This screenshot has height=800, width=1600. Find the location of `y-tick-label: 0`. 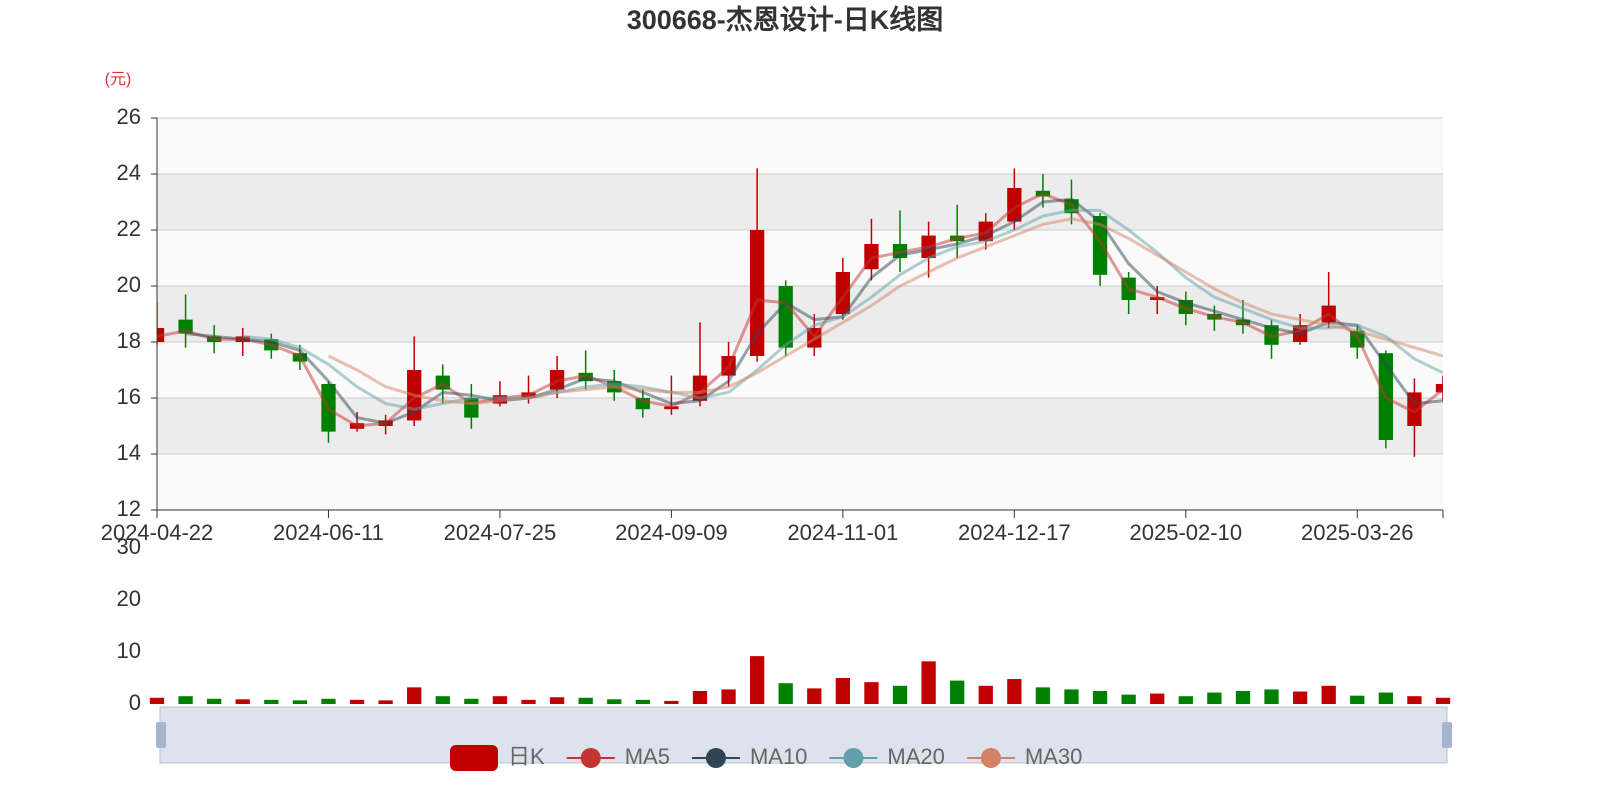

y-tick-label: 0 is located at coordinates (135, 702).